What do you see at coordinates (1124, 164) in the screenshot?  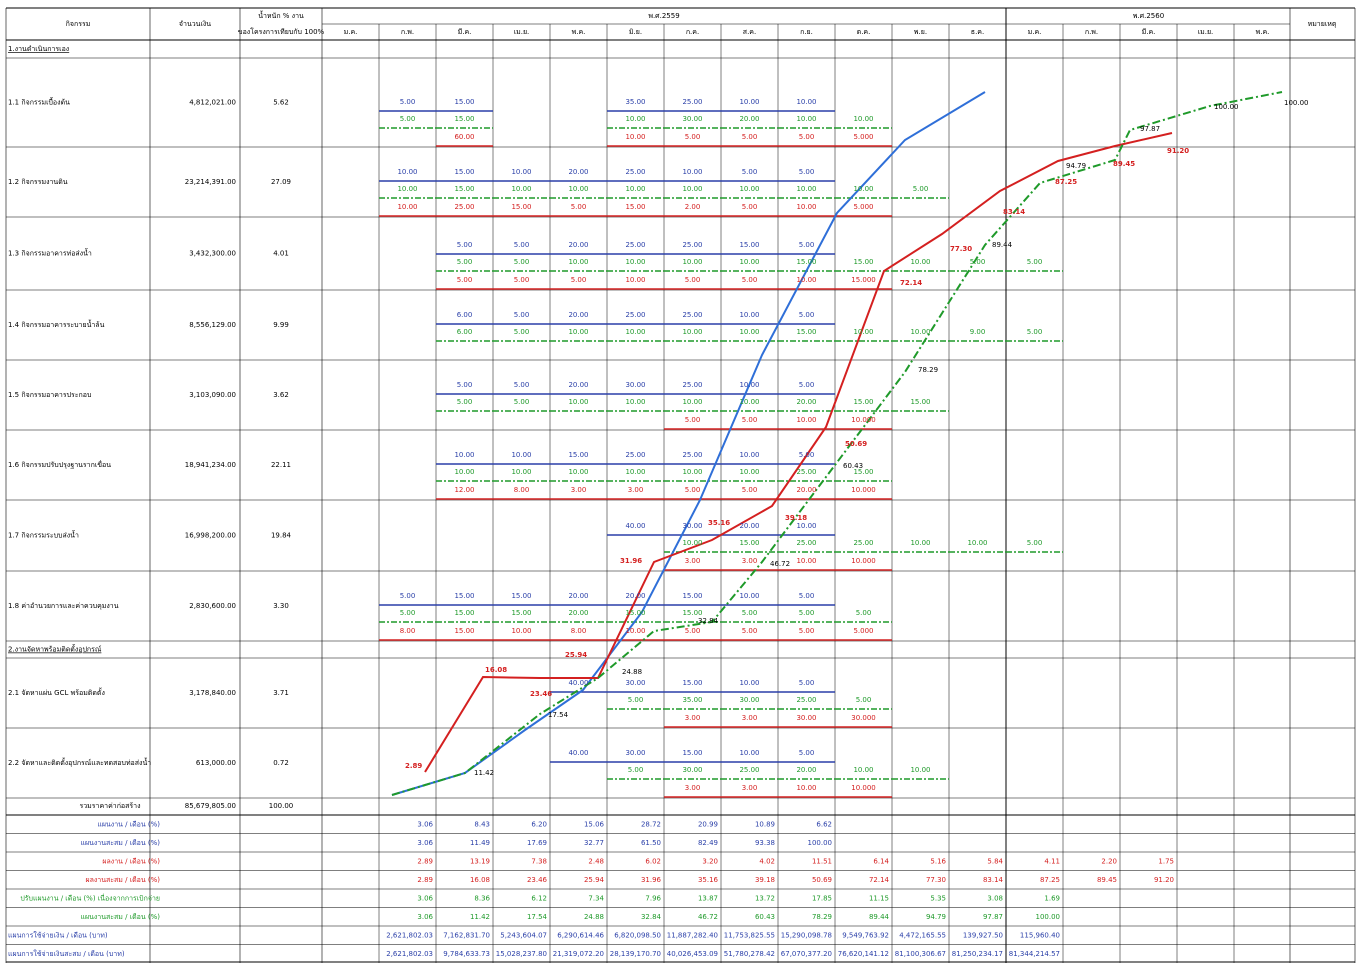 I see `curve-label: 89.45` at bounding box center [1124, 164].